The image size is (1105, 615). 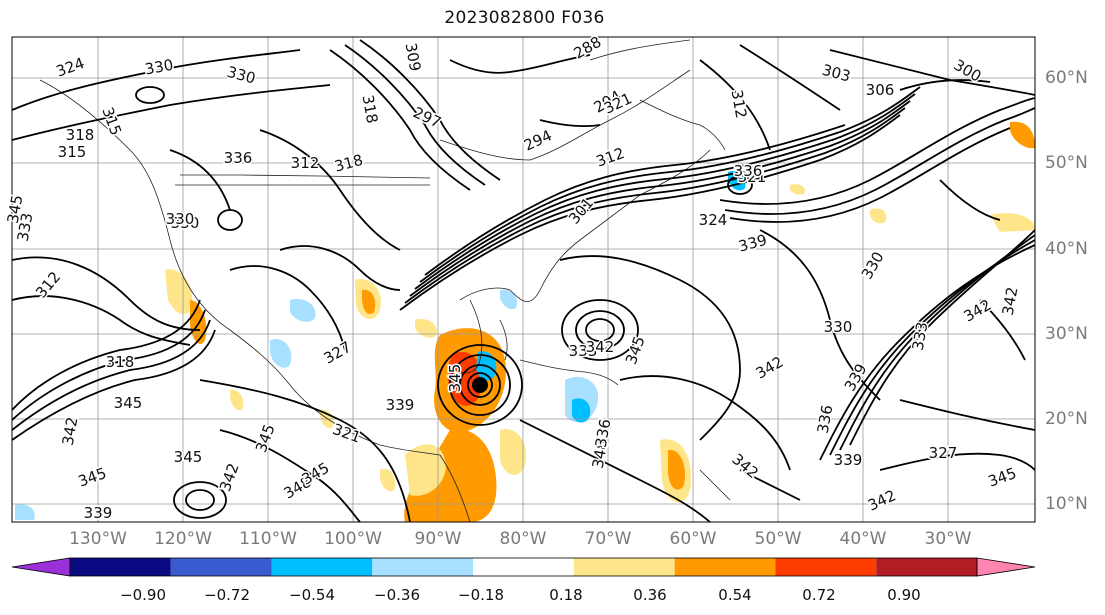 What do you see at coordinates (650, 595) in the screenshot?
I see `colorbar-tick-6: 0.36` at bounding box center [650, 595].